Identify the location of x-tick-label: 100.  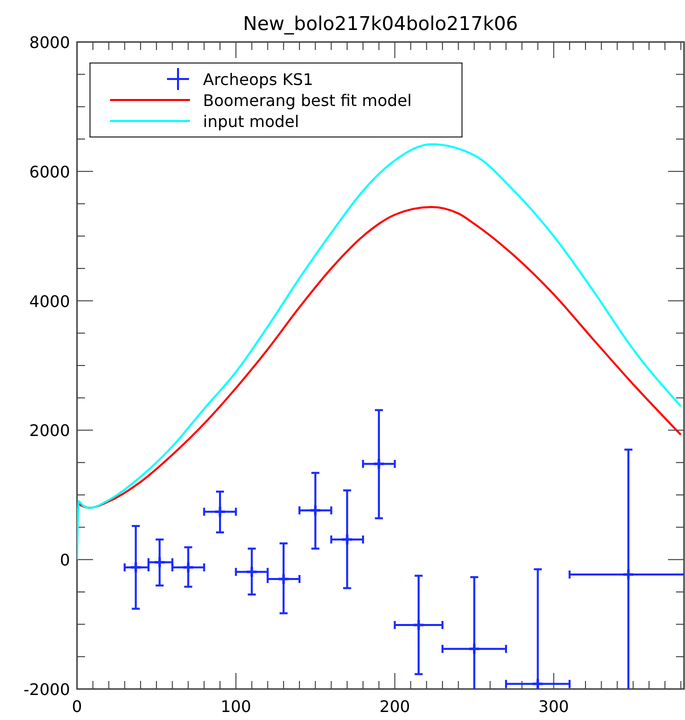
(236, 706).